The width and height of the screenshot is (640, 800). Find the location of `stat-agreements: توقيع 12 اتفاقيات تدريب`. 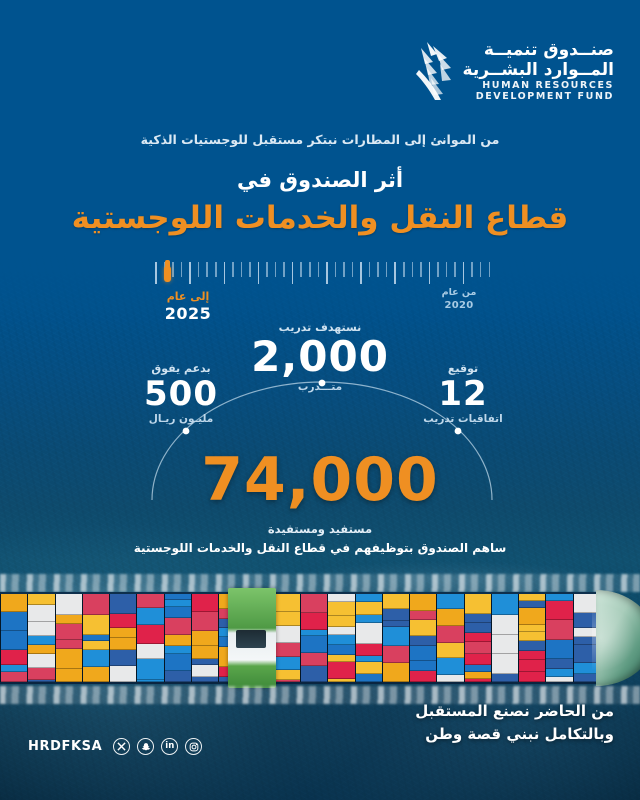

stat-agreements: توقيع 12 اتفاقيات تدريب is located at coordinates (463, 393).